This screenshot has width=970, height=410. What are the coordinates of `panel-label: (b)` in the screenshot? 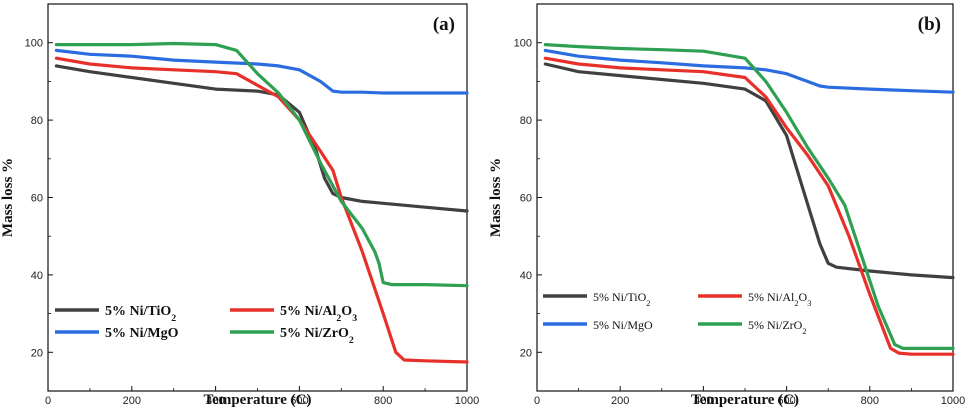 It's located at (929, 24).